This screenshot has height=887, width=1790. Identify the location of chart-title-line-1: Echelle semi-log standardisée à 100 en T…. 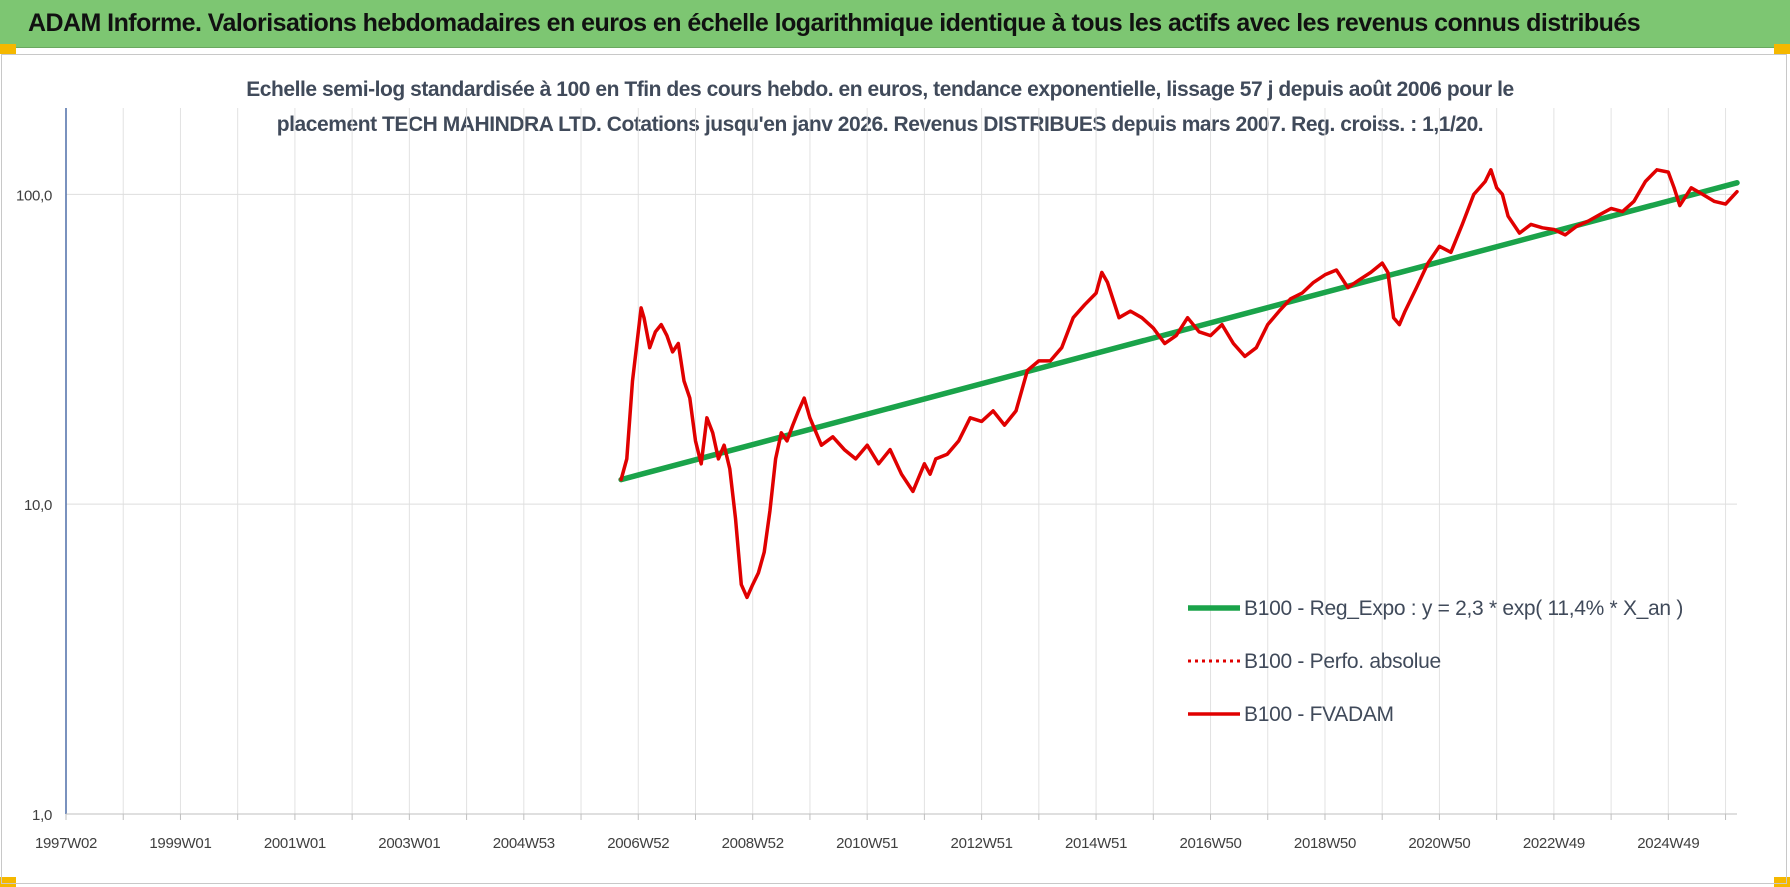
(880, 89).